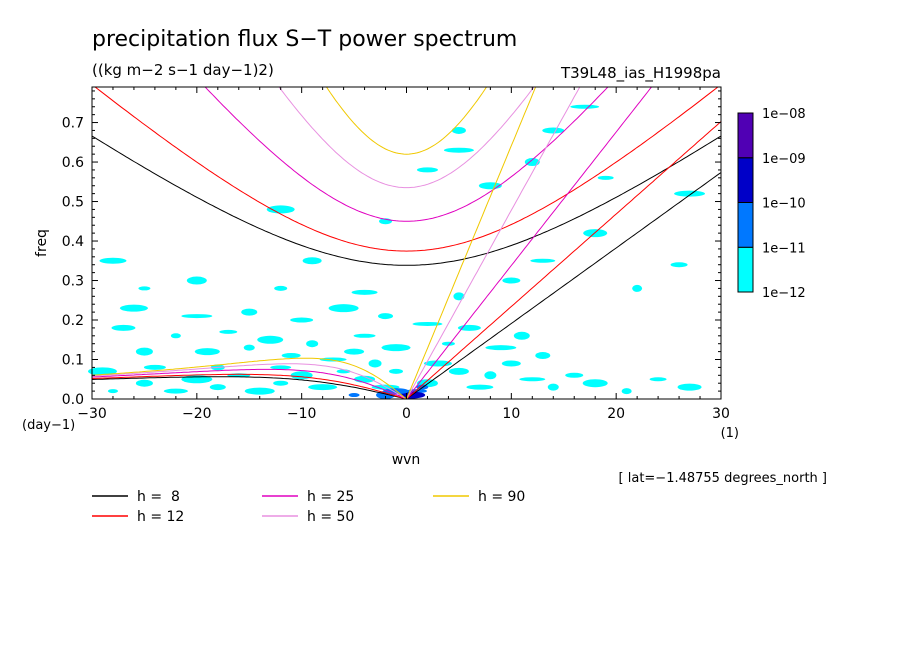  Describe the element at coordinates (723, 478) in the screenshot. I see `latitude-annotation: [ lat=−1.48755 degrees_north ]` at that location.